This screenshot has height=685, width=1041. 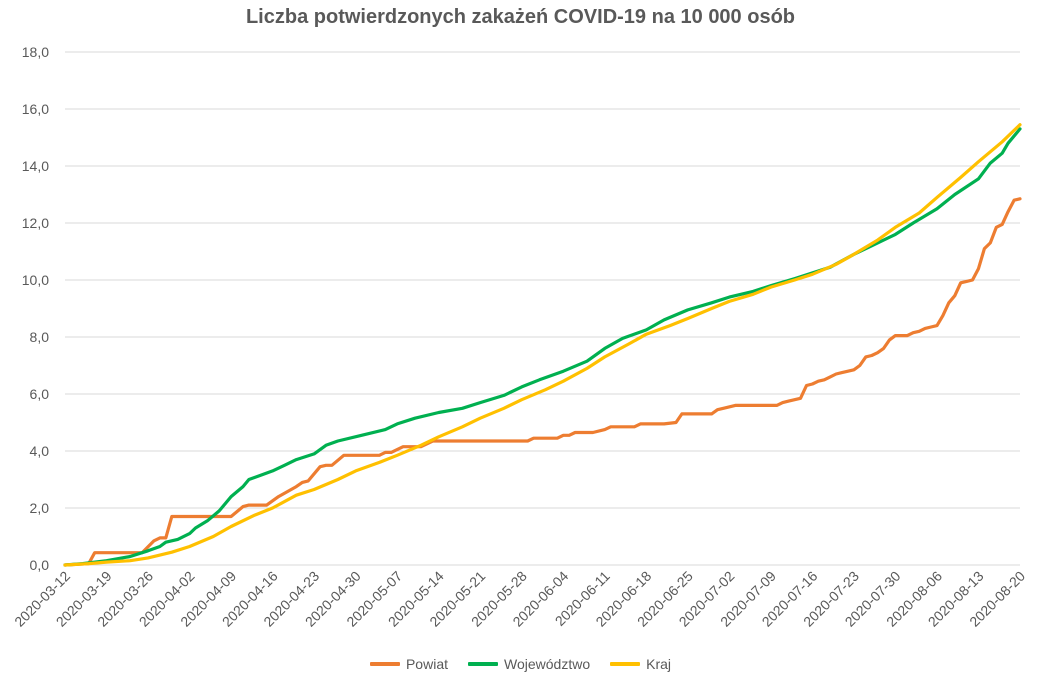 I want to click on legend: Powiat Województwo Kraj, so click(x=520, y=664).